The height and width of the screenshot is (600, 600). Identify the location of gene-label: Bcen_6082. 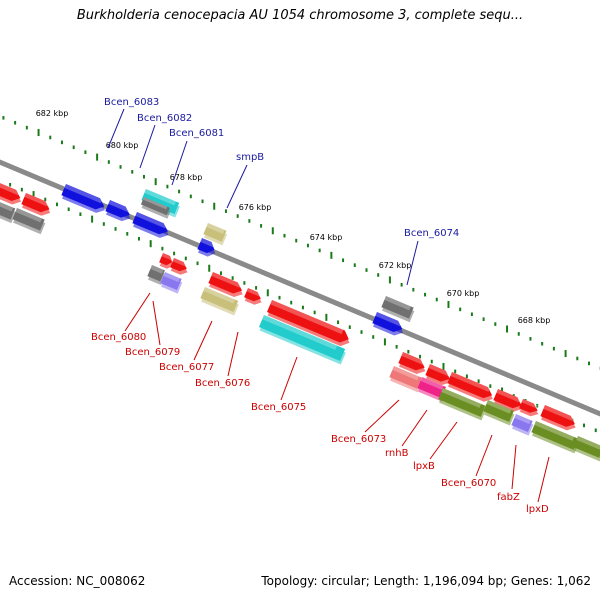
(164, 118).